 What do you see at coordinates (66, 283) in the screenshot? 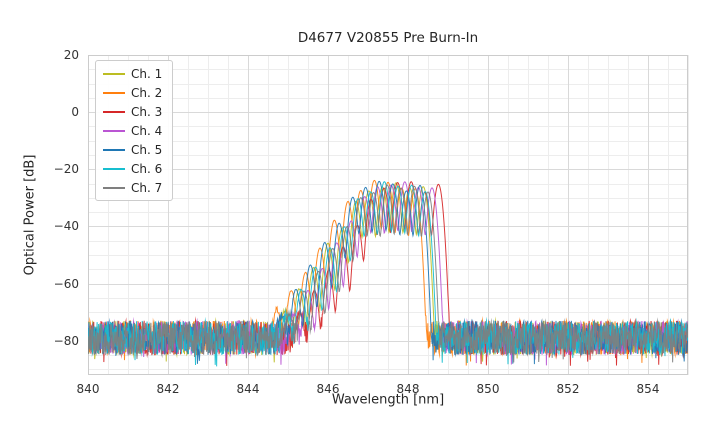
I see `y-tick-label: −60` at bounding box center [66, 283].